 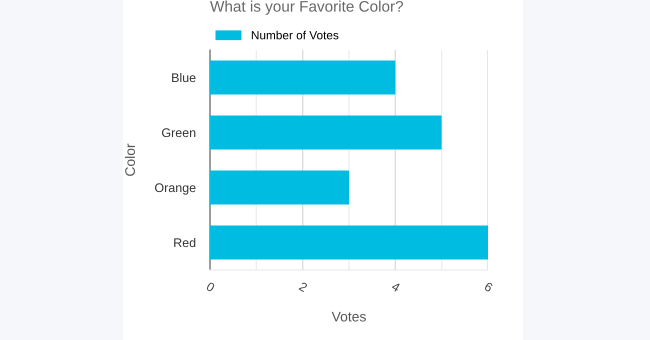 I want to click on x-tick-label: 0, so click(x=211, y=287).